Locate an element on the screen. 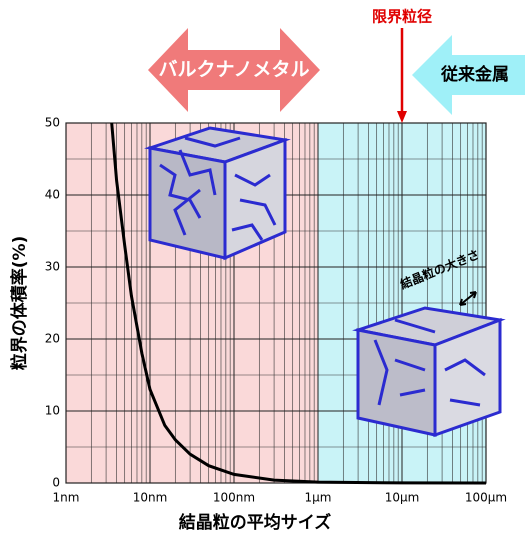  x-tick-label: 10μm is located at coordinates (402, 498).